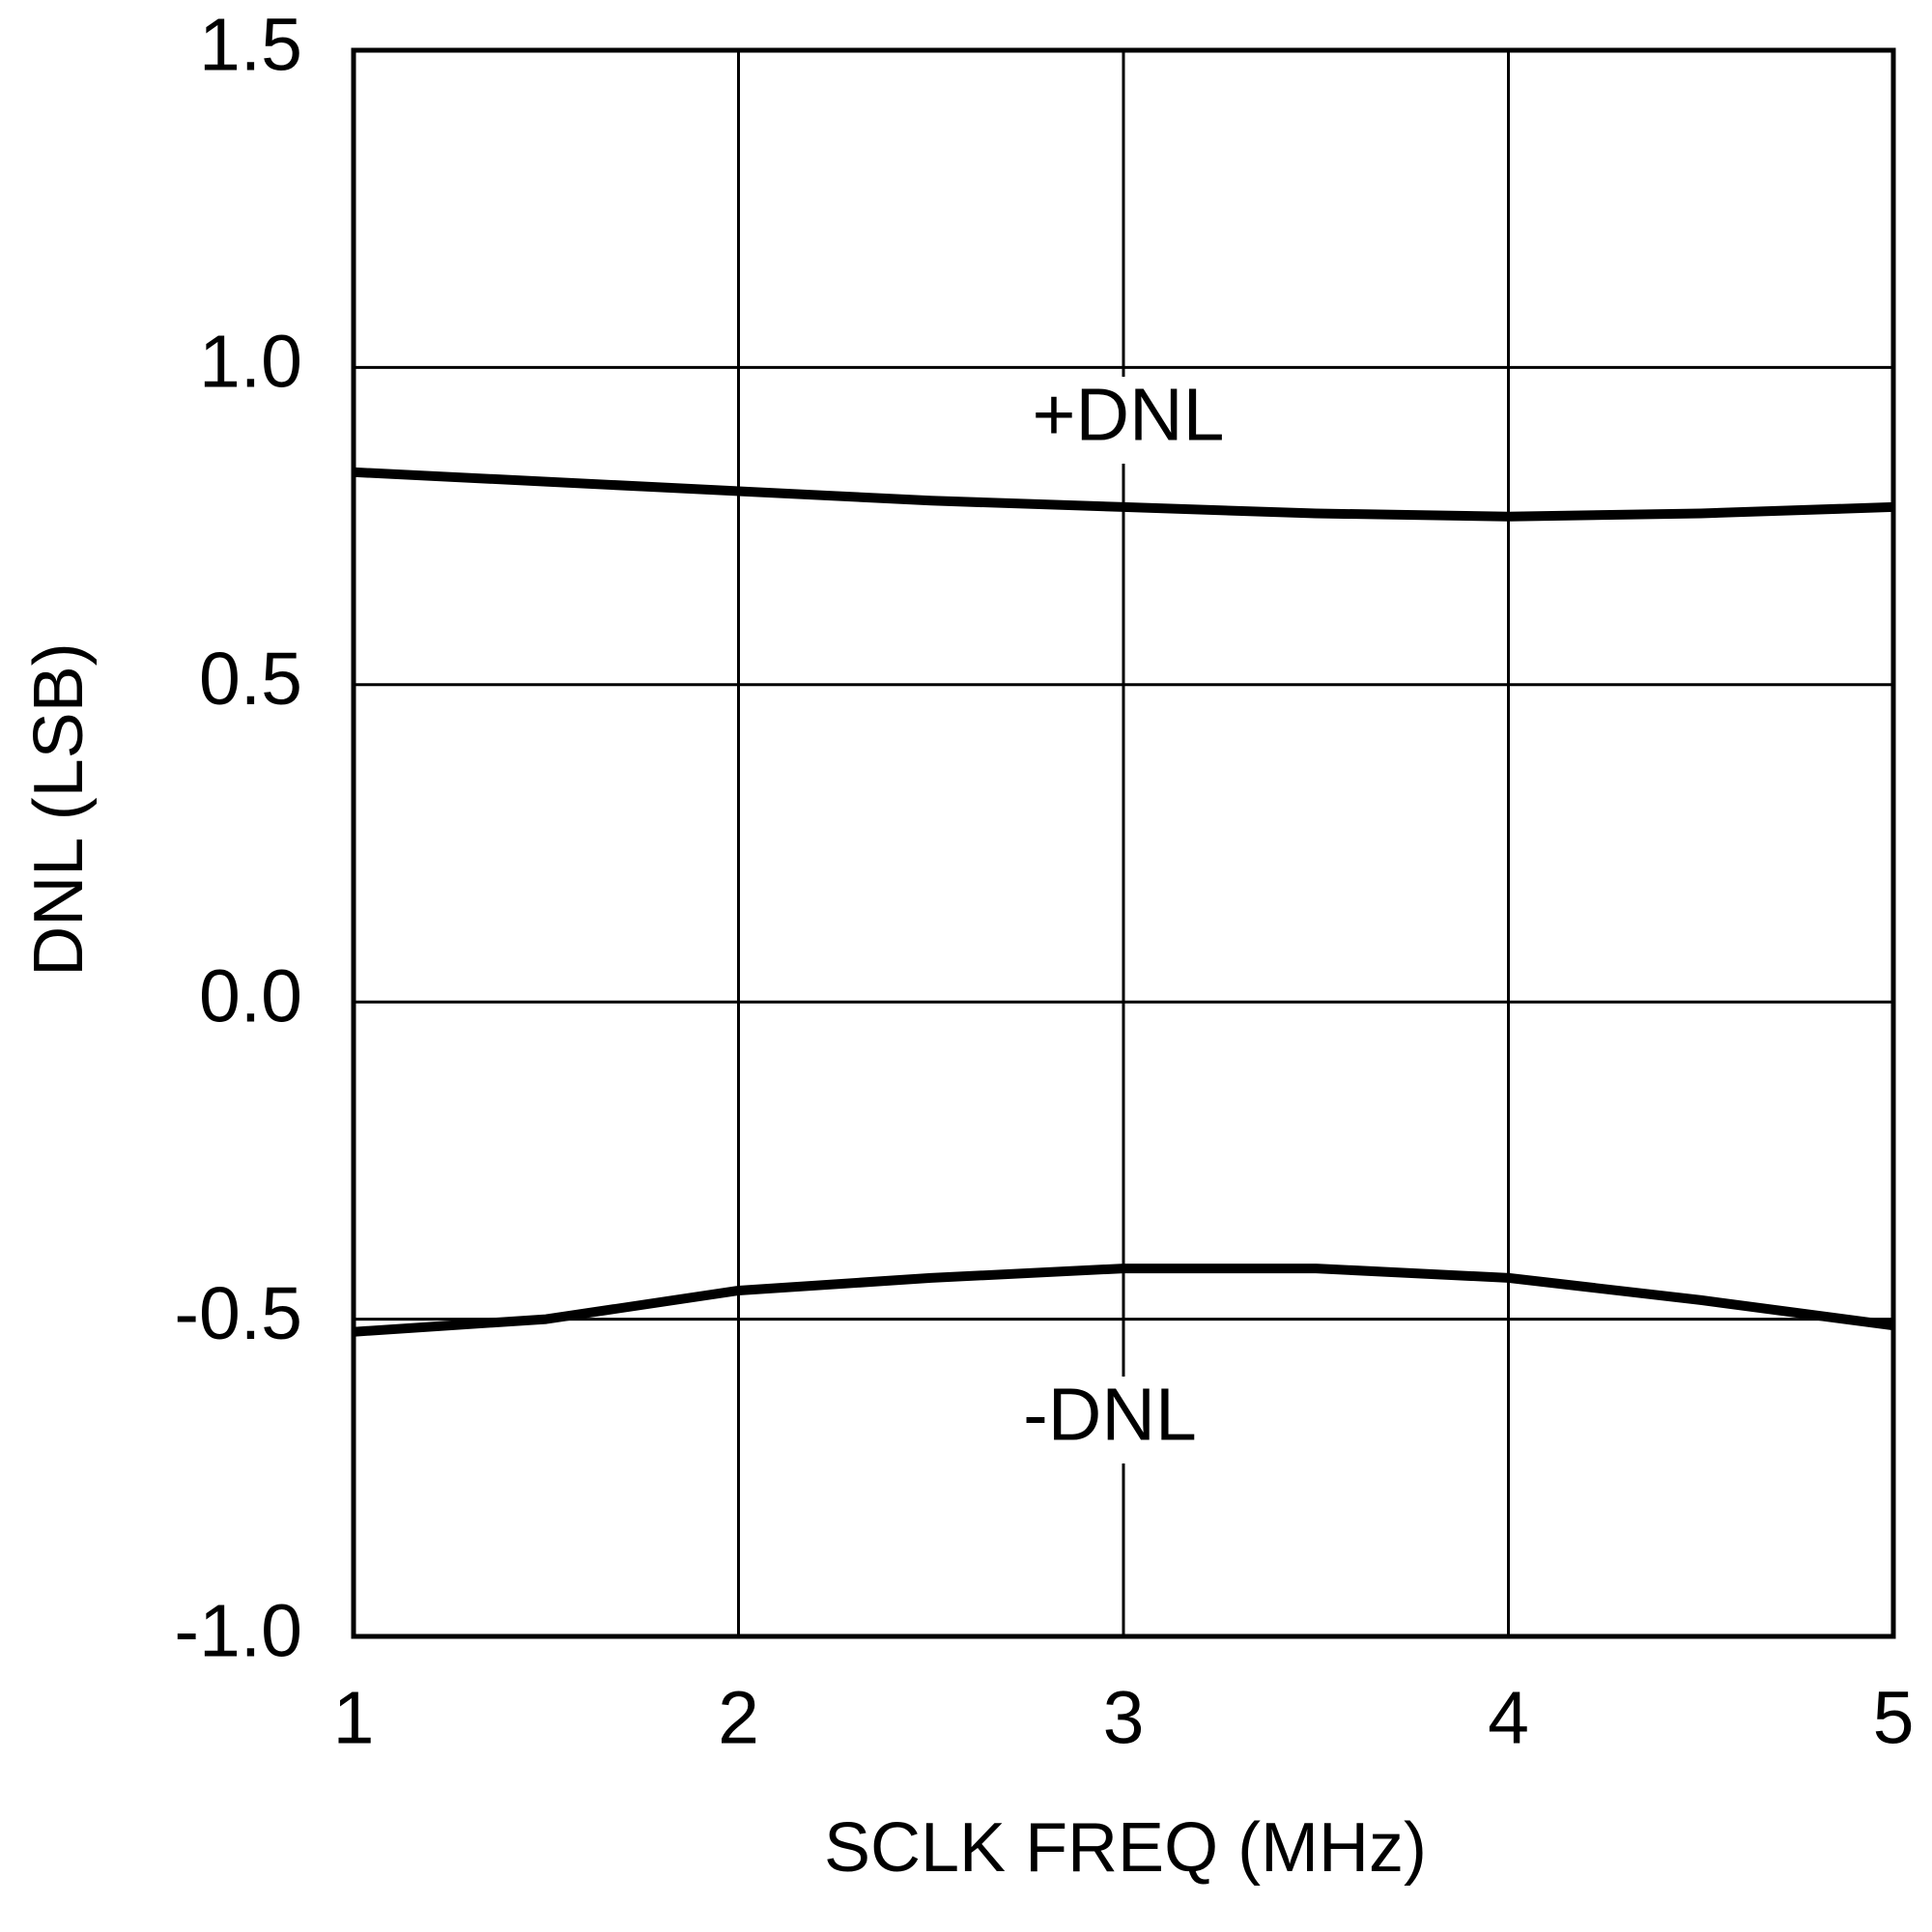 This screenshot has width=1932, height=1932. I want to click on y-tick-label: -1.0, so click(238, 1630).